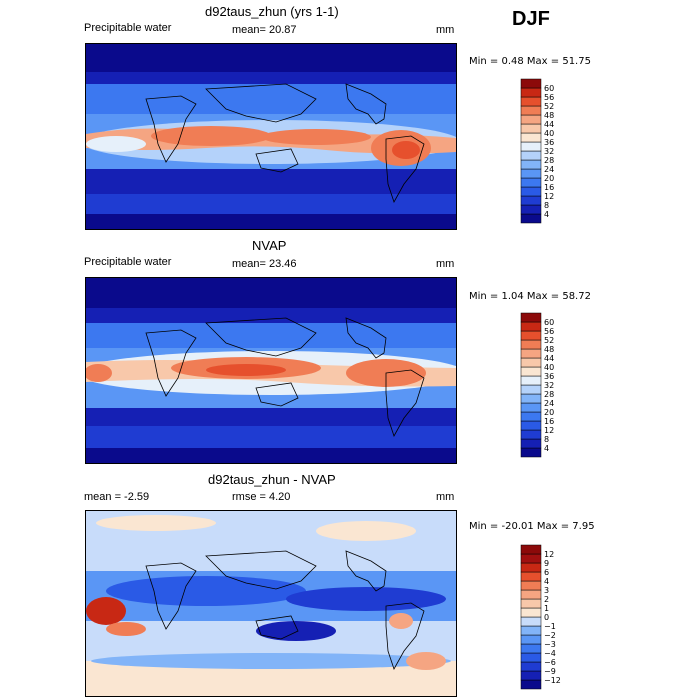 The height and width of the screenshot is (700, 700). I want to click on colorbar-tick-label: 32, so click(549, 385).